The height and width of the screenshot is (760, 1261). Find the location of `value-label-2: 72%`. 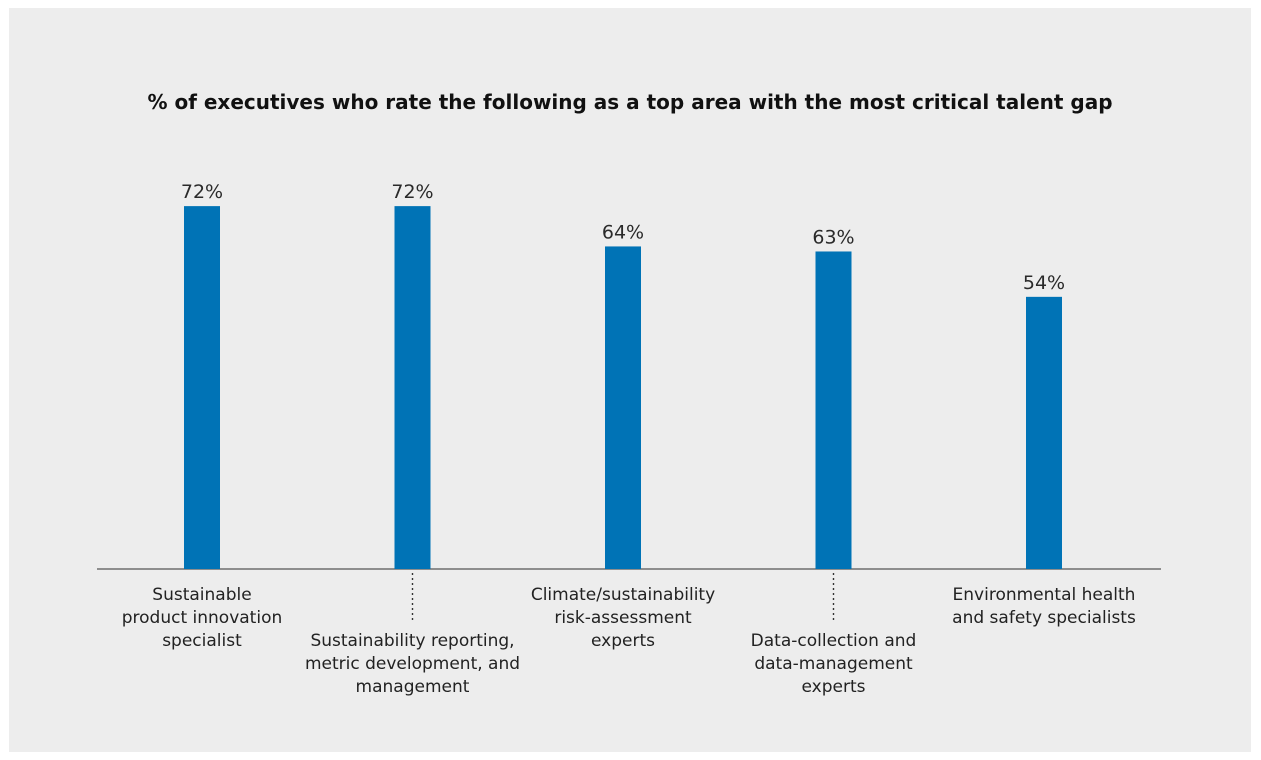

value-label-2: 72% is located at coordinates (412, 192).